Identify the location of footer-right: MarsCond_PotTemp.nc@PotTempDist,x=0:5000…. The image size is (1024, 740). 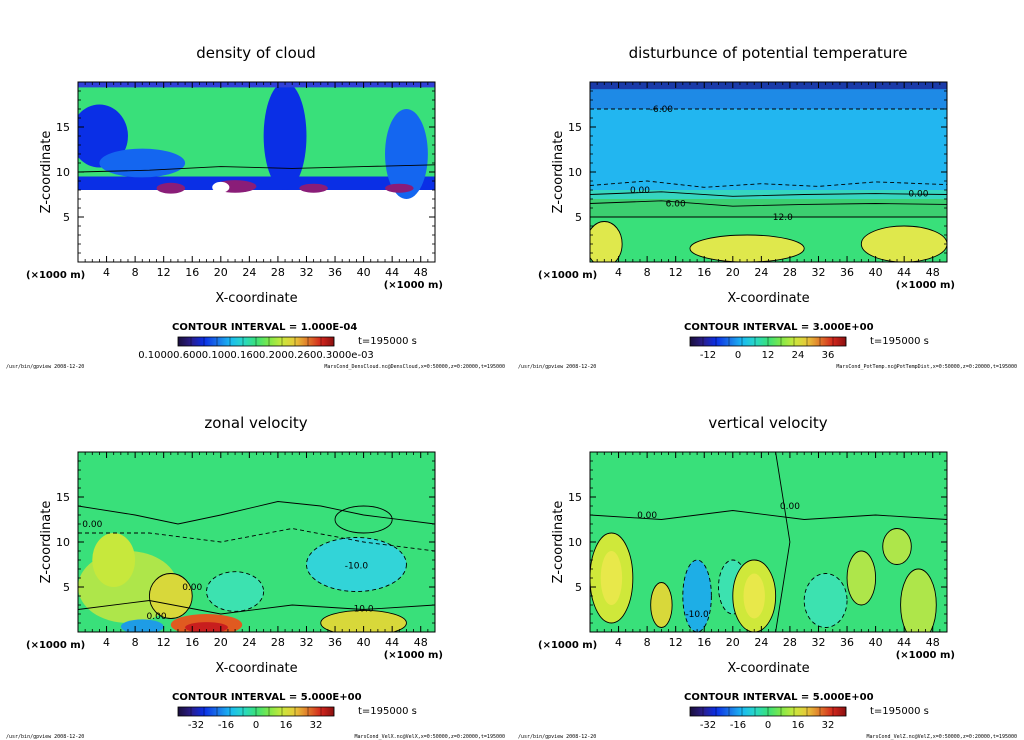
(926, 367).